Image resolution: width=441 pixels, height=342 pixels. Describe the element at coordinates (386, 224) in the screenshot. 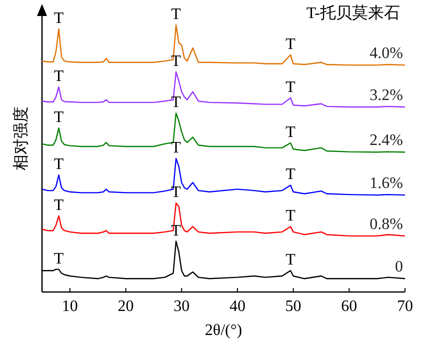

I see `series-label: 0.8%` at that location.